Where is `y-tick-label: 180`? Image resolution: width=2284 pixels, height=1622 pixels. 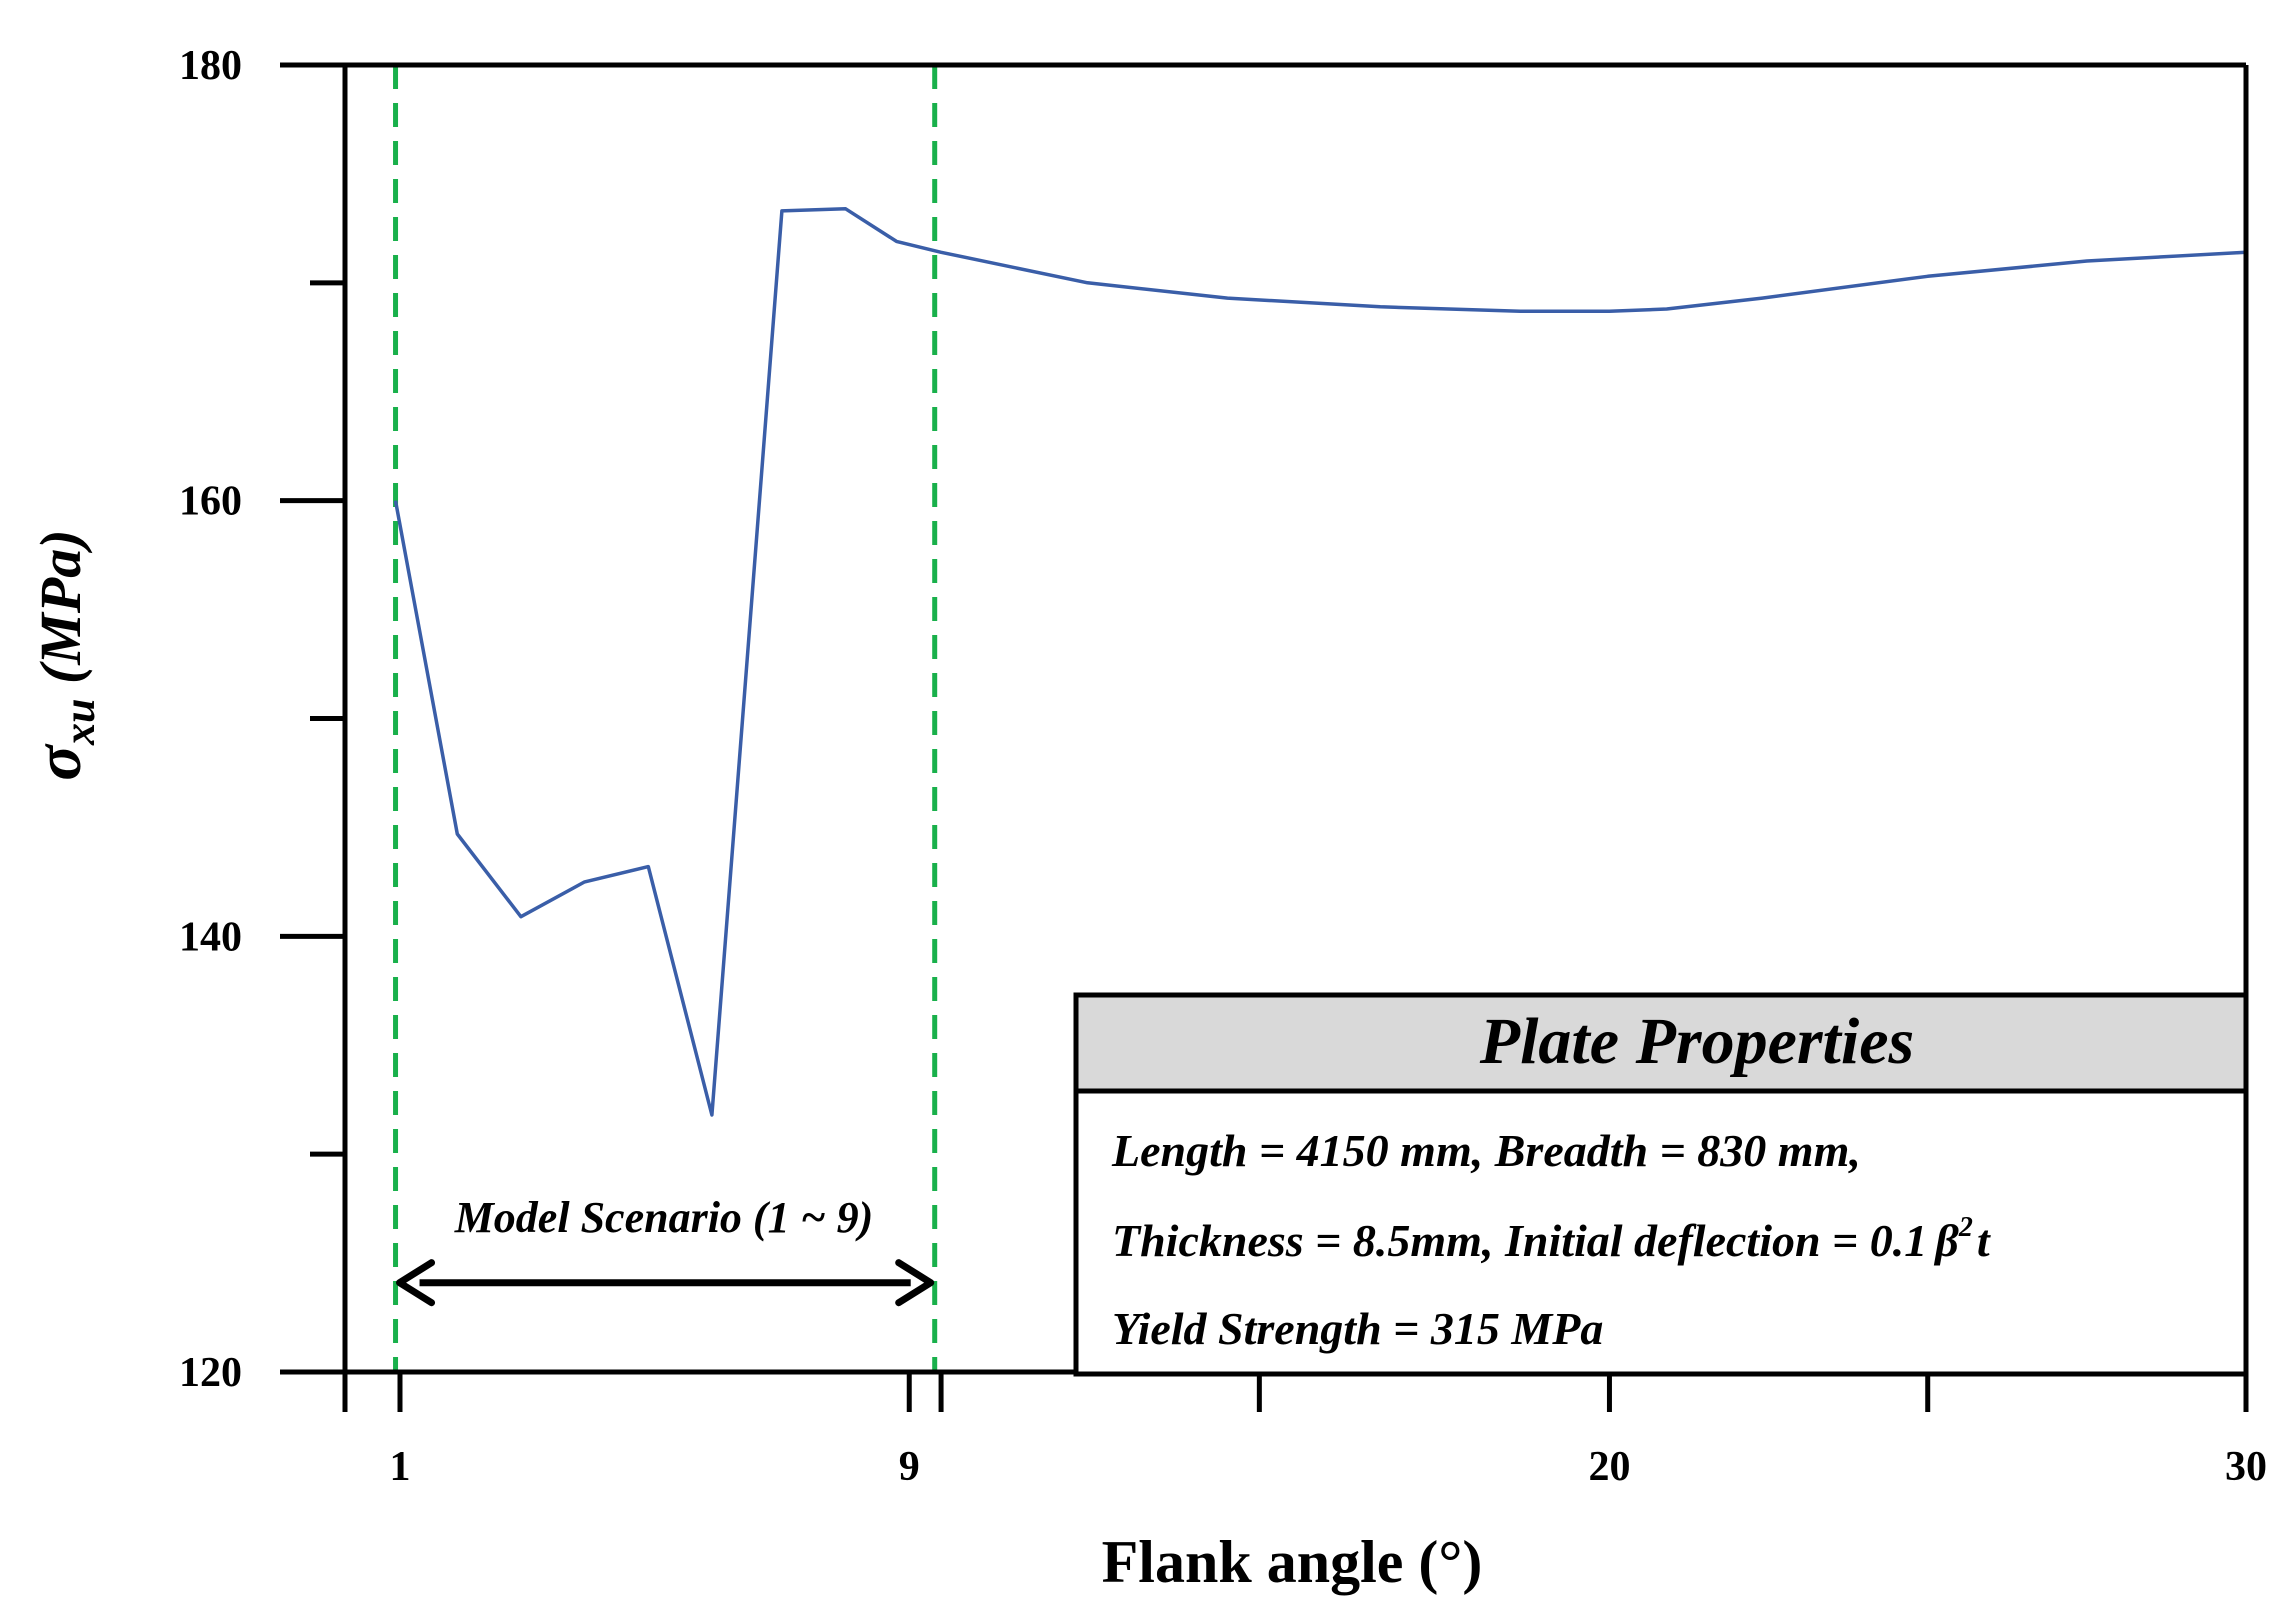 y-tick-label: 180 is located at coordinates (210, 66).